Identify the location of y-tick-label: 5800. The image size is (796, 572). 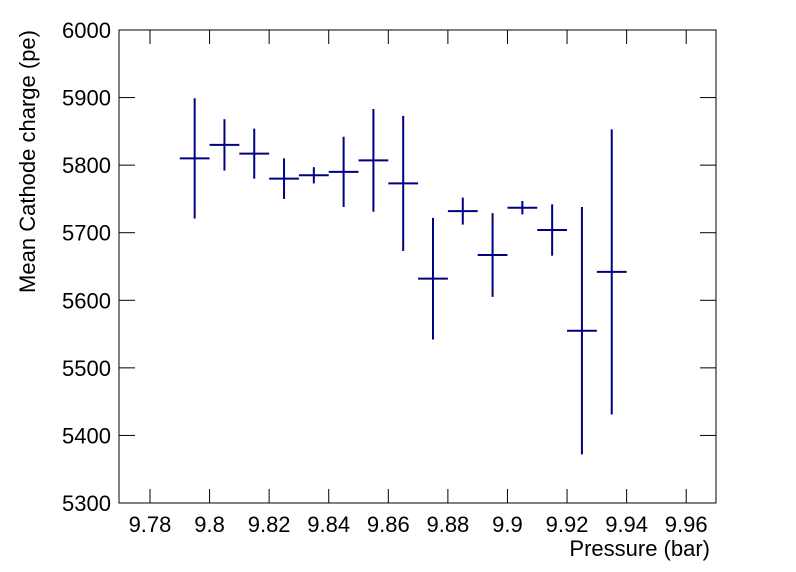
(86, 165).